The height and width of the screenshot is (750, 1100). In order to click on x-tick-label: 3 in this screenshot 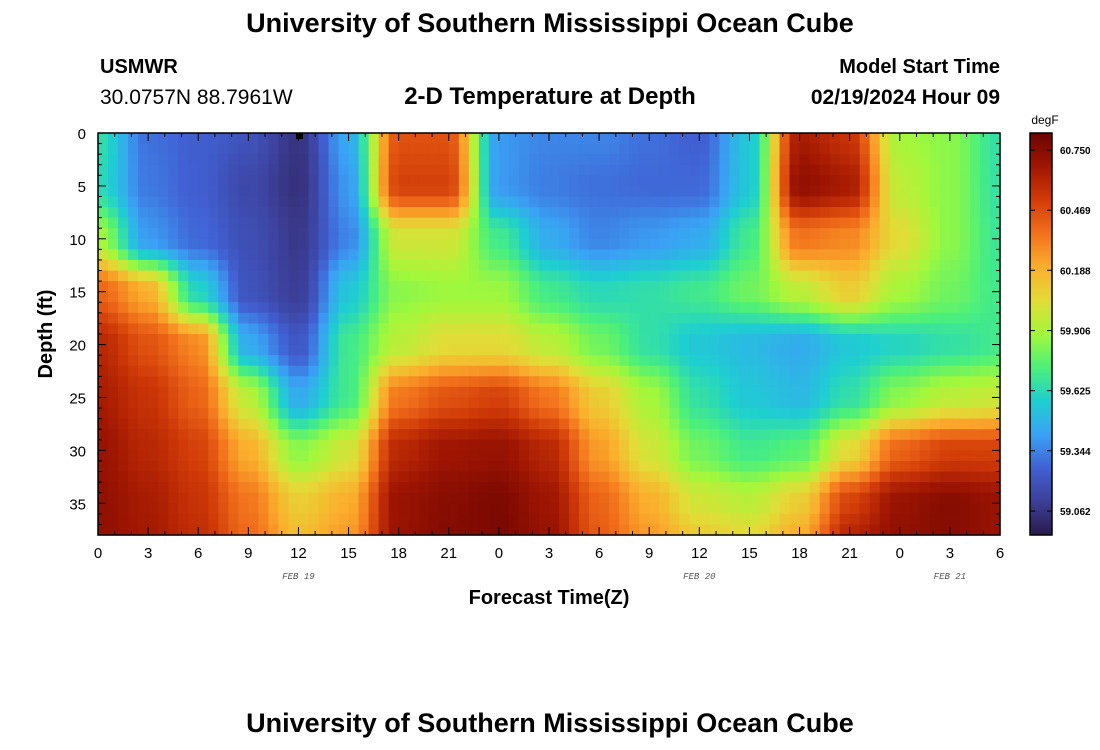, I will do `click(148, 553)`.